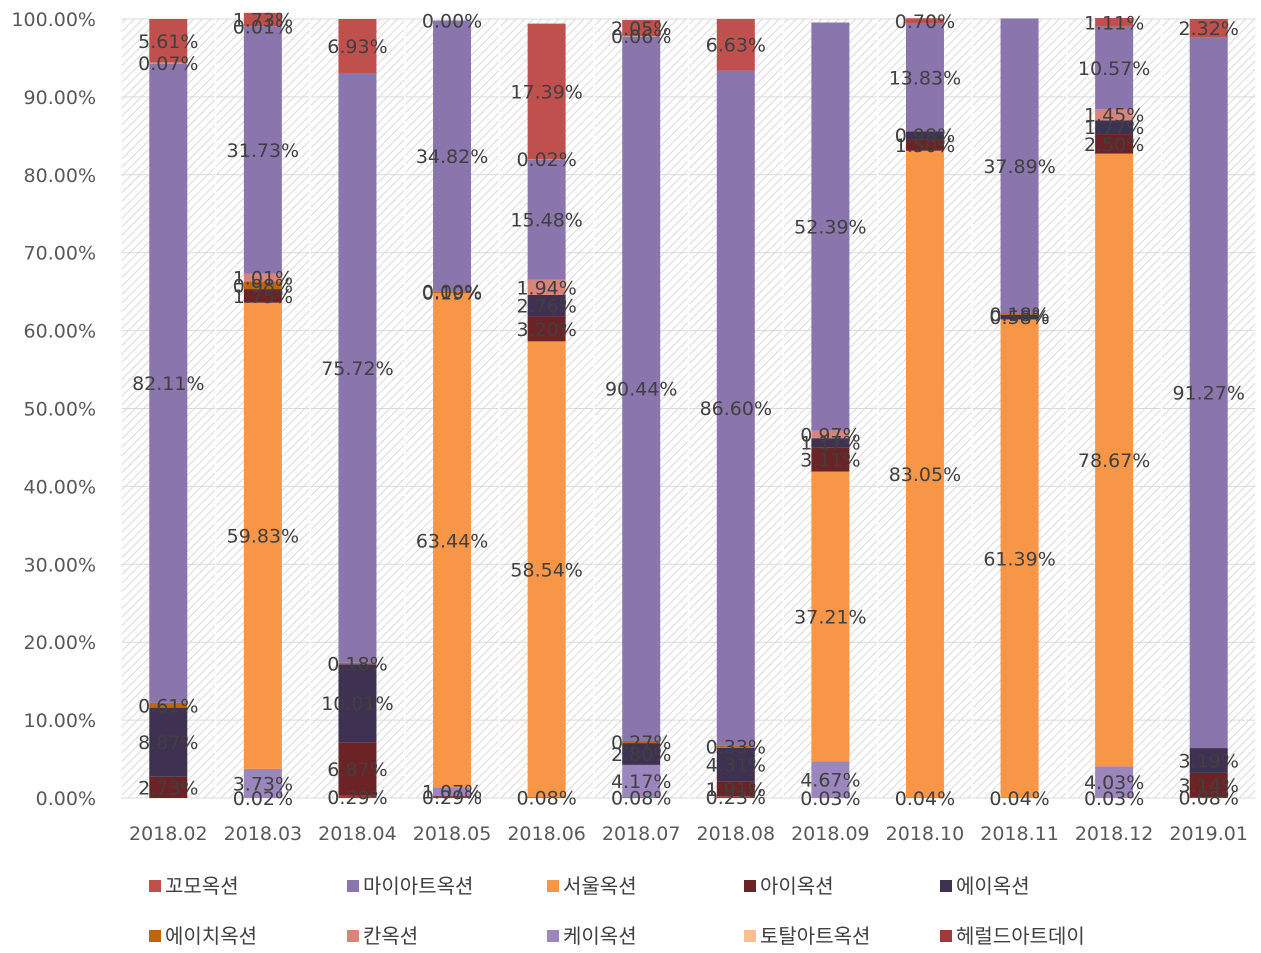 The height and width of the screenshot is (953, 1261). What do you see at coordinates (736, 409) in the screenshot?
I see `data-label: 86.60%` at bounding box center [736, 409].